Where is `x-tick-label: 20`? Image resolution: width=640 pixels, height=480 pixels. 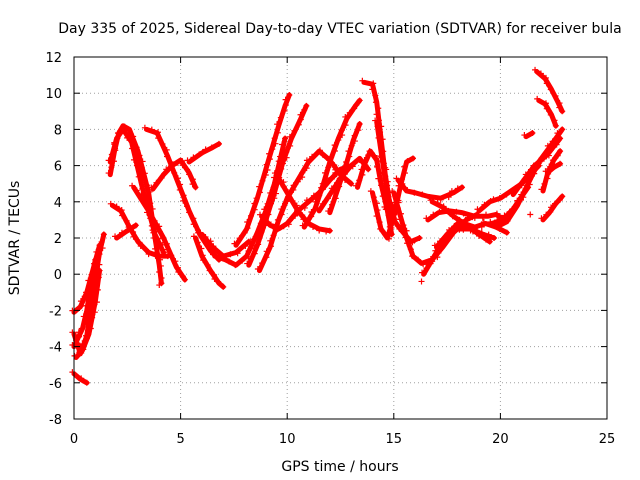
x-tick-label: 20 is located at coordinates (500, 439).